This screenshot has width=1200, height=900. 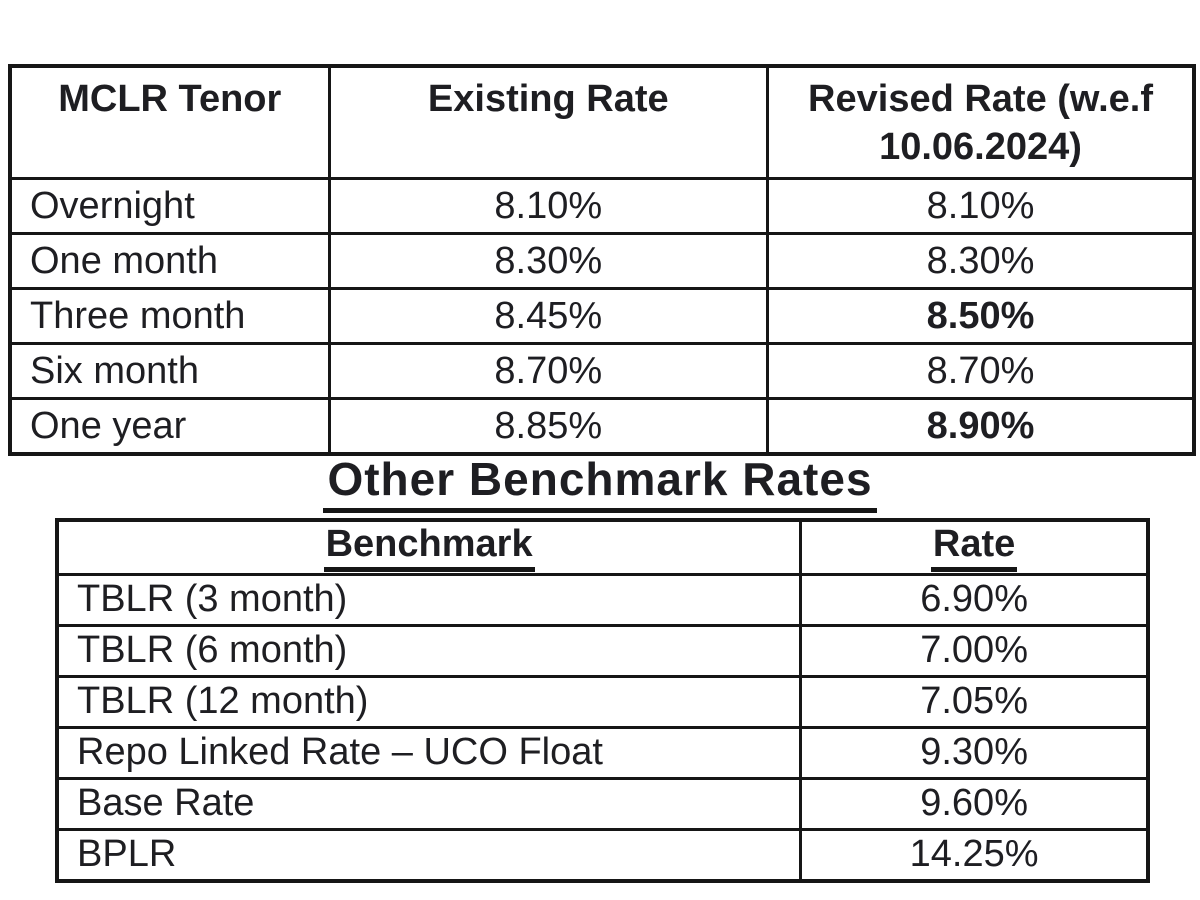 I want to click on tenor-cell: One month, so click(x=169, y=261).